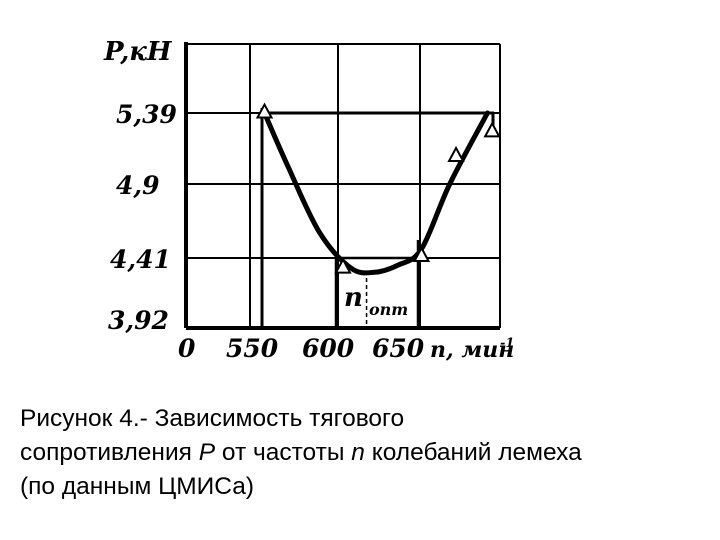  What do you see at coordinates (376, 193) in the screenshot?
I see `series-curve` at bounding box center [376, 193].